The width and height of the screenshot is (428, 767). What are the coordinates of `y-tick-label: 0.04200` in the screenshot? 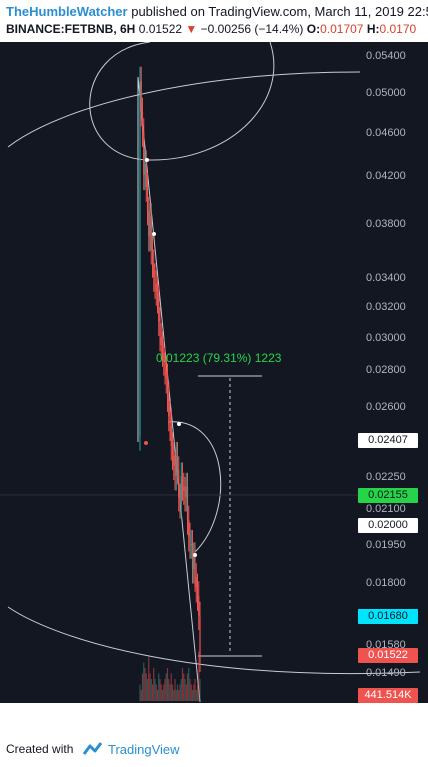 It's located at (386, 176).